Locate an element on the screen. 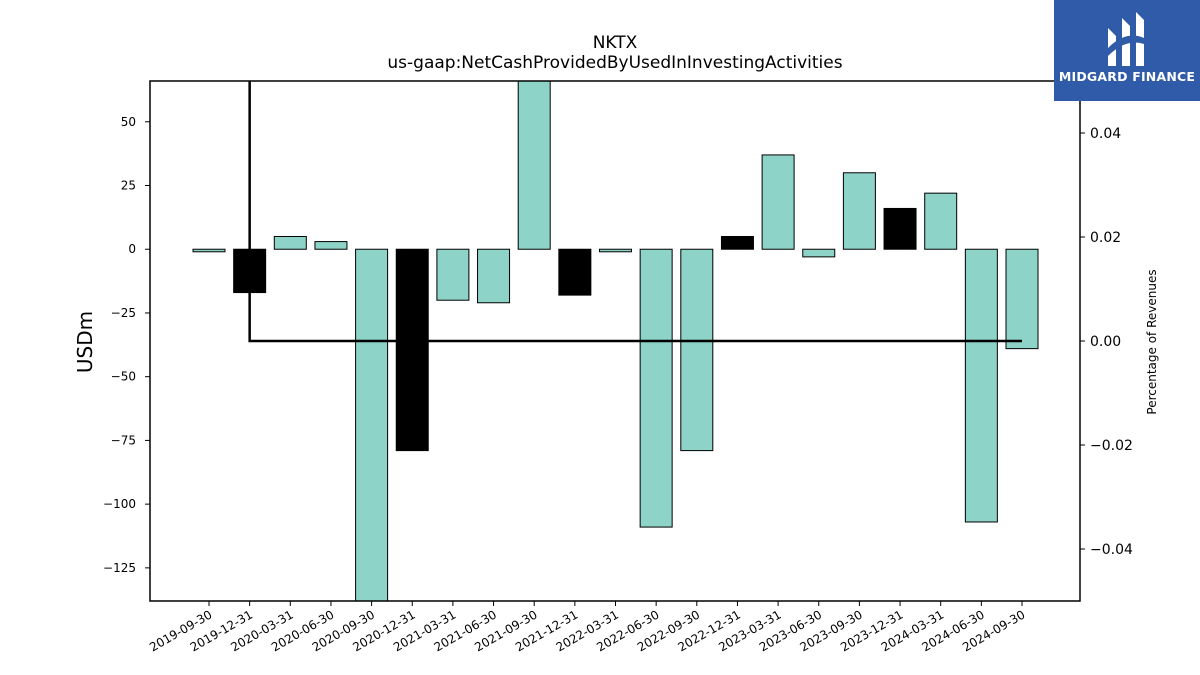 This screenshot has height=675, width=1200. y-tick-label: −50 is located at coordinates (123, 377).